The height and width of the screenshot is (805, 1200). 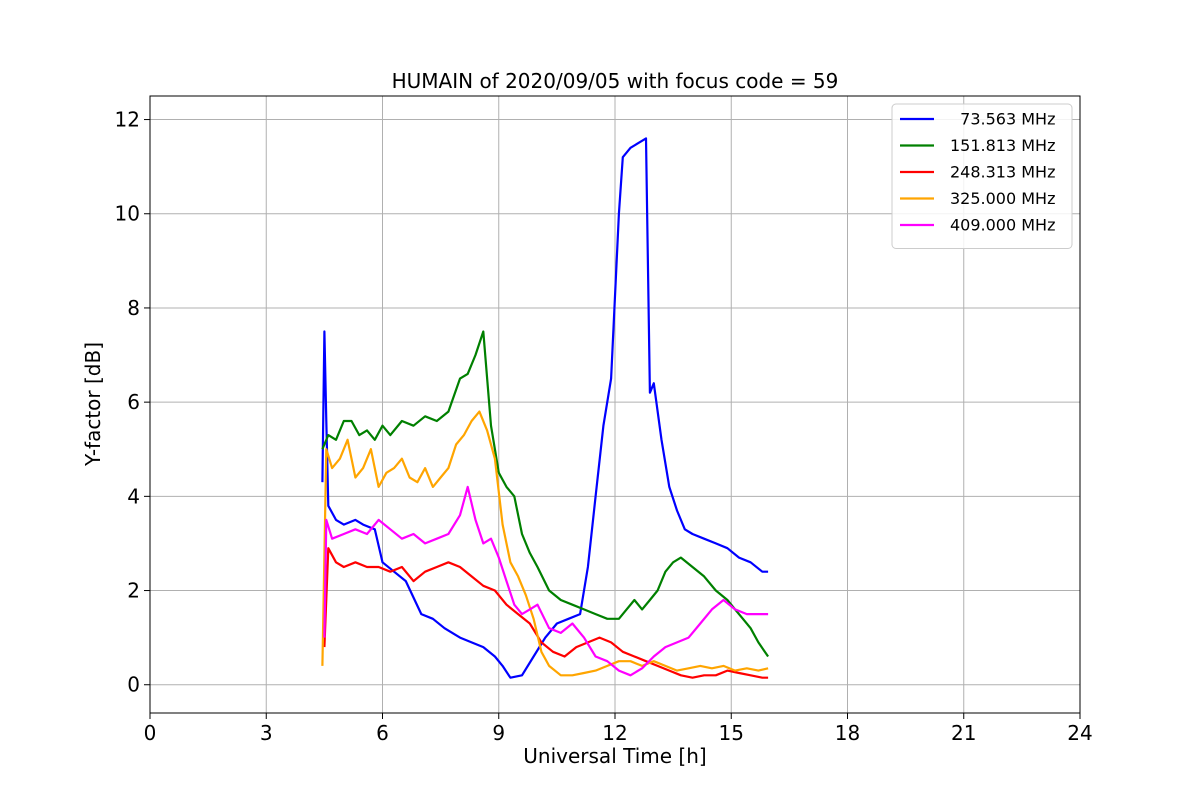 What do you see at coordinates (266, 733) in the screenshot?
I see `x-tick-label: 3` at bounding box center [266, 733].